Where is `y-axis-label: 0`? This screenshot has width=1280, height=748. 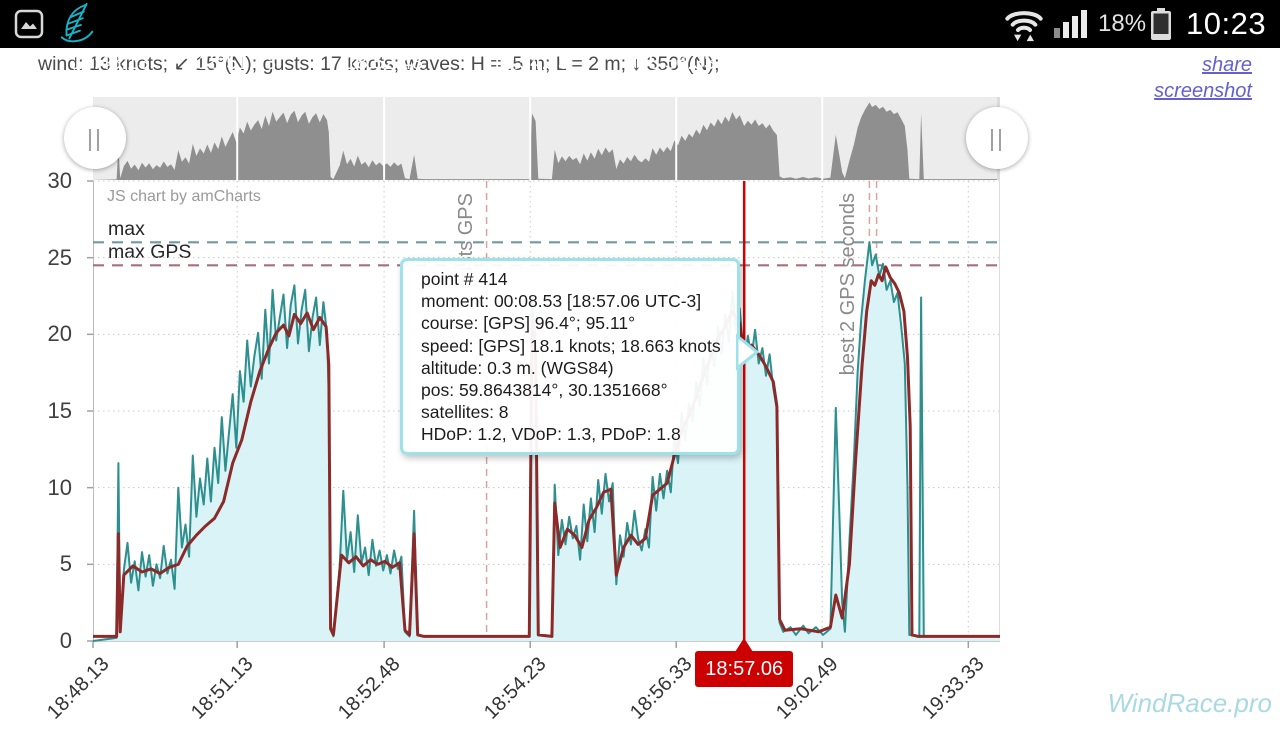
y-axis-label: 0 is located at coordinates (65, 640).